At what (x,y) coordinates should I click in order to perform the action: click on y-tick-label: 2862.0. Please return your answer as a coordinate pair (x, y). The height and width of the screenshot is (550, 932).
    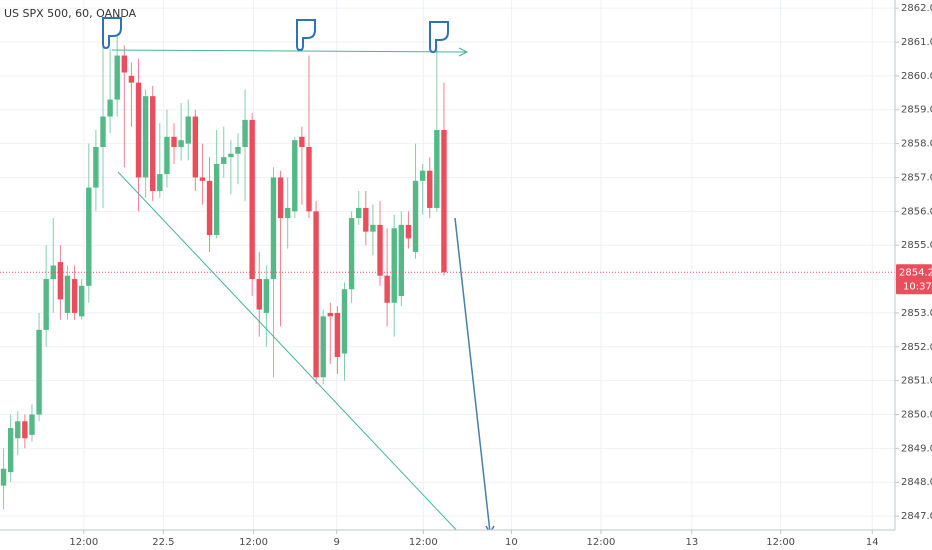
    Looking at the image, I should click on (916, 8).